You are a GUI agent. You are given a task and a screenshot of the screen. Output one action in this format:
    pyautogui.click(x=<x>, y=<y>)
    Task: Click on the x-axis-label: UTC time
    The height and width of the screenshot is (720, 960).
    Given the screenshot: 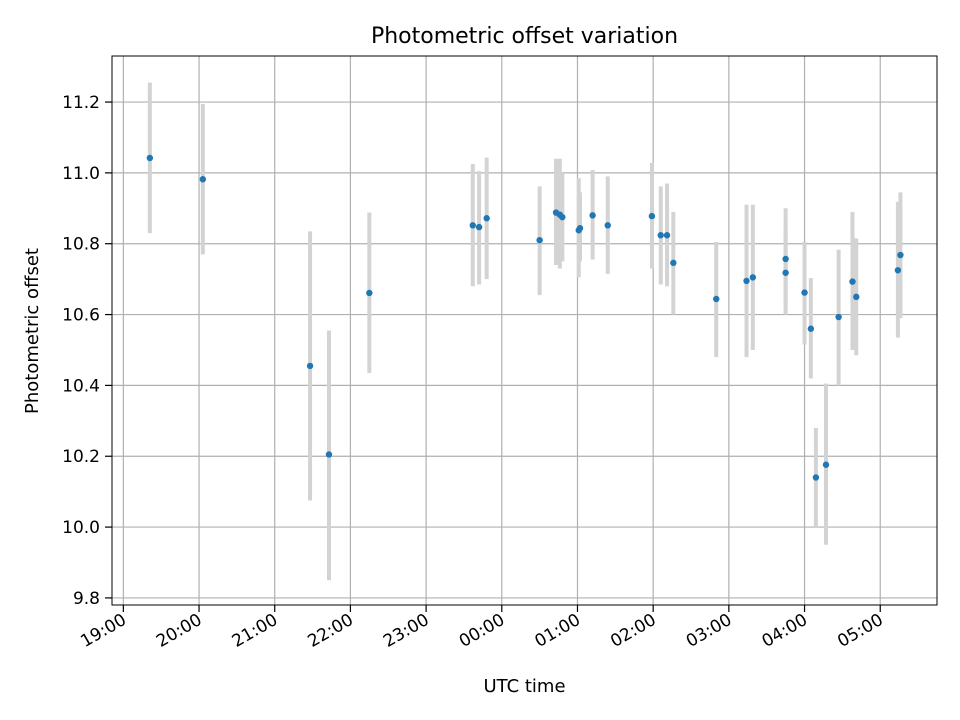 What is the action you would take?
    pyautogui.click(x=524, y=686)
    